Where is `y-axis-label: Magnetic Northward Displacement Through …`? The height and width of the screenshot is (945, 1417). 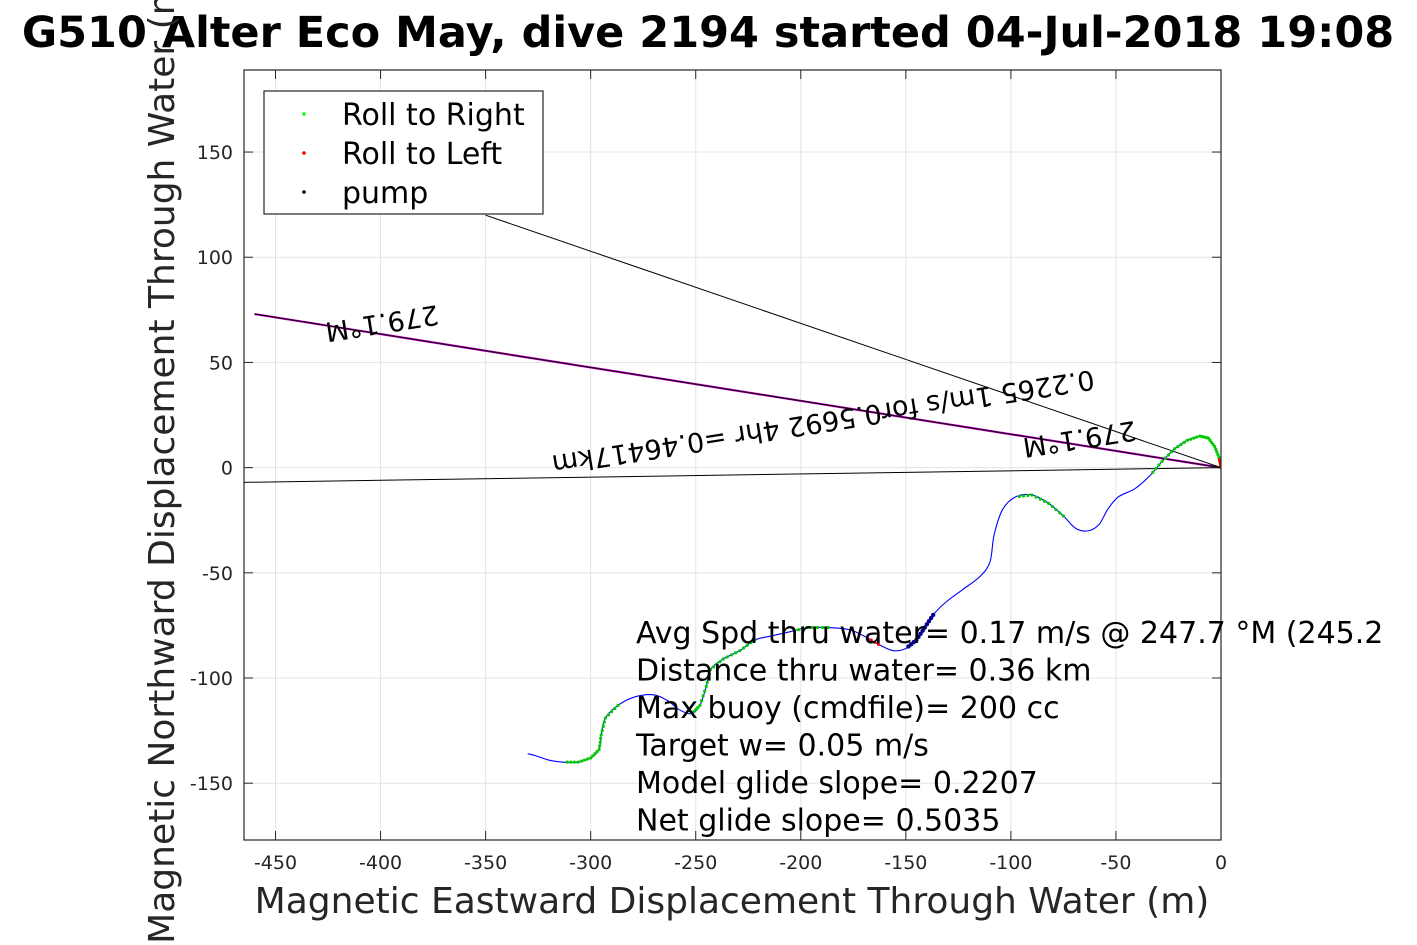 y-axis-label: Magnetic Northward Displacement Through … is located at coordinates (162, 472).